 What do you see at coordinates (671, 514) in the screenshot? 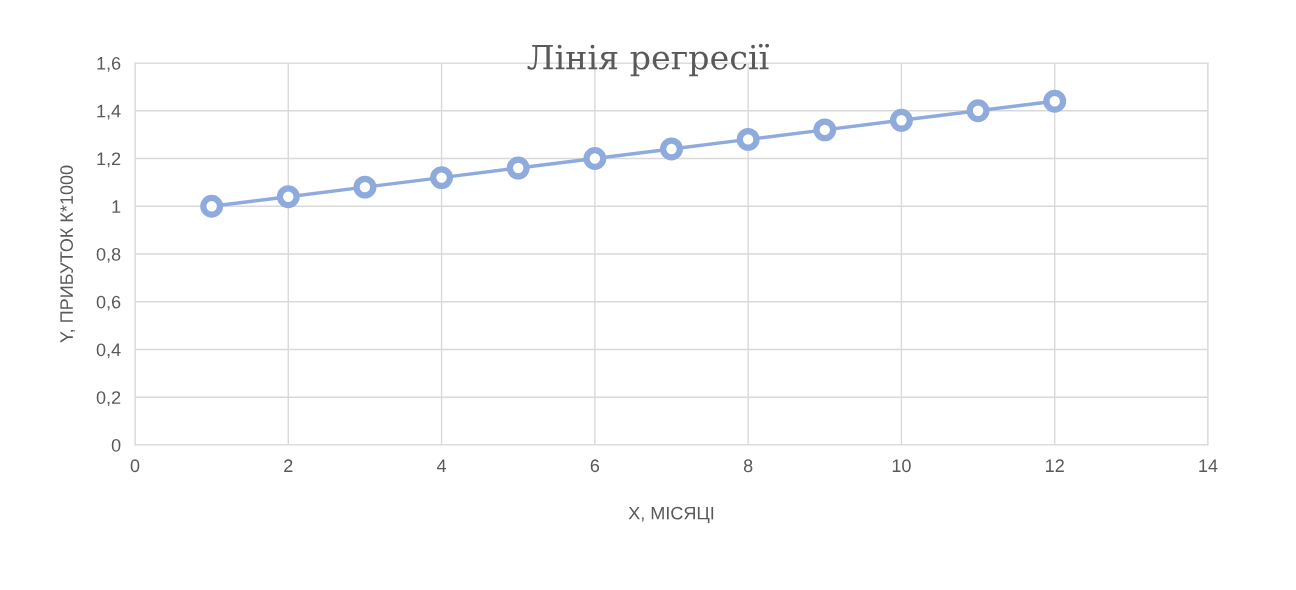
I see `x-axis-title: X, МІСЯЦІ` at bounding box center [671, 514].